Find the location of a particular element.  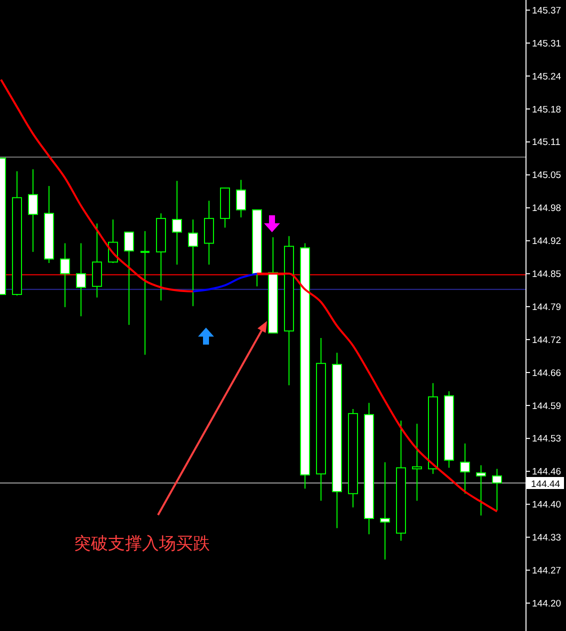

y-tick-label: 145.05 is located at coordinates (547, 176).